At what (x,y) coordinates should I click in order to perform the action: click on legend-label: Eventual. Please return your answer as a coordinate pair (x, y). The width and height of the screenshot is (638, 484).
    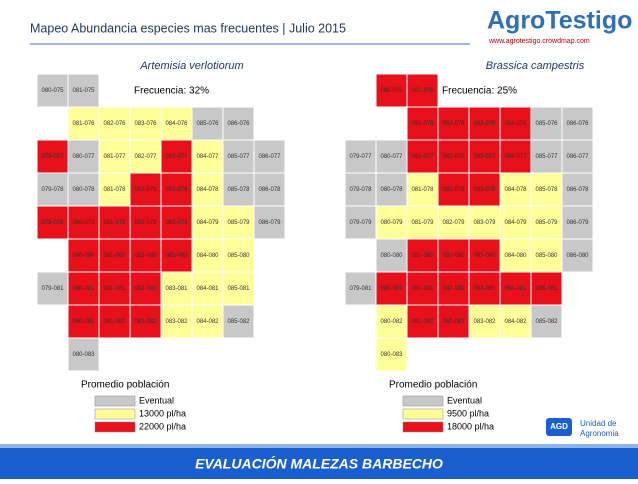
    Looking at the image, I should click on (156, 400).